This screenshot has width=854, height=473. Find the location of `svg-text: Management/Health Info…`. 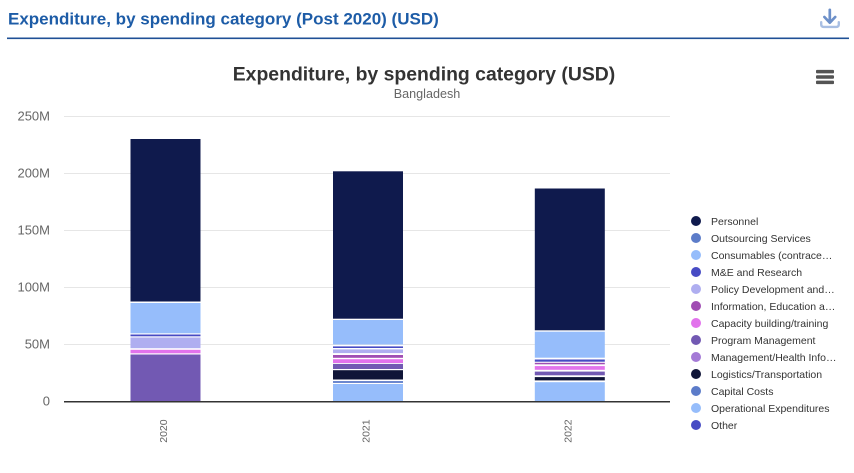

svg-text: Management/Health Info… is located at coordinates (774, 358).